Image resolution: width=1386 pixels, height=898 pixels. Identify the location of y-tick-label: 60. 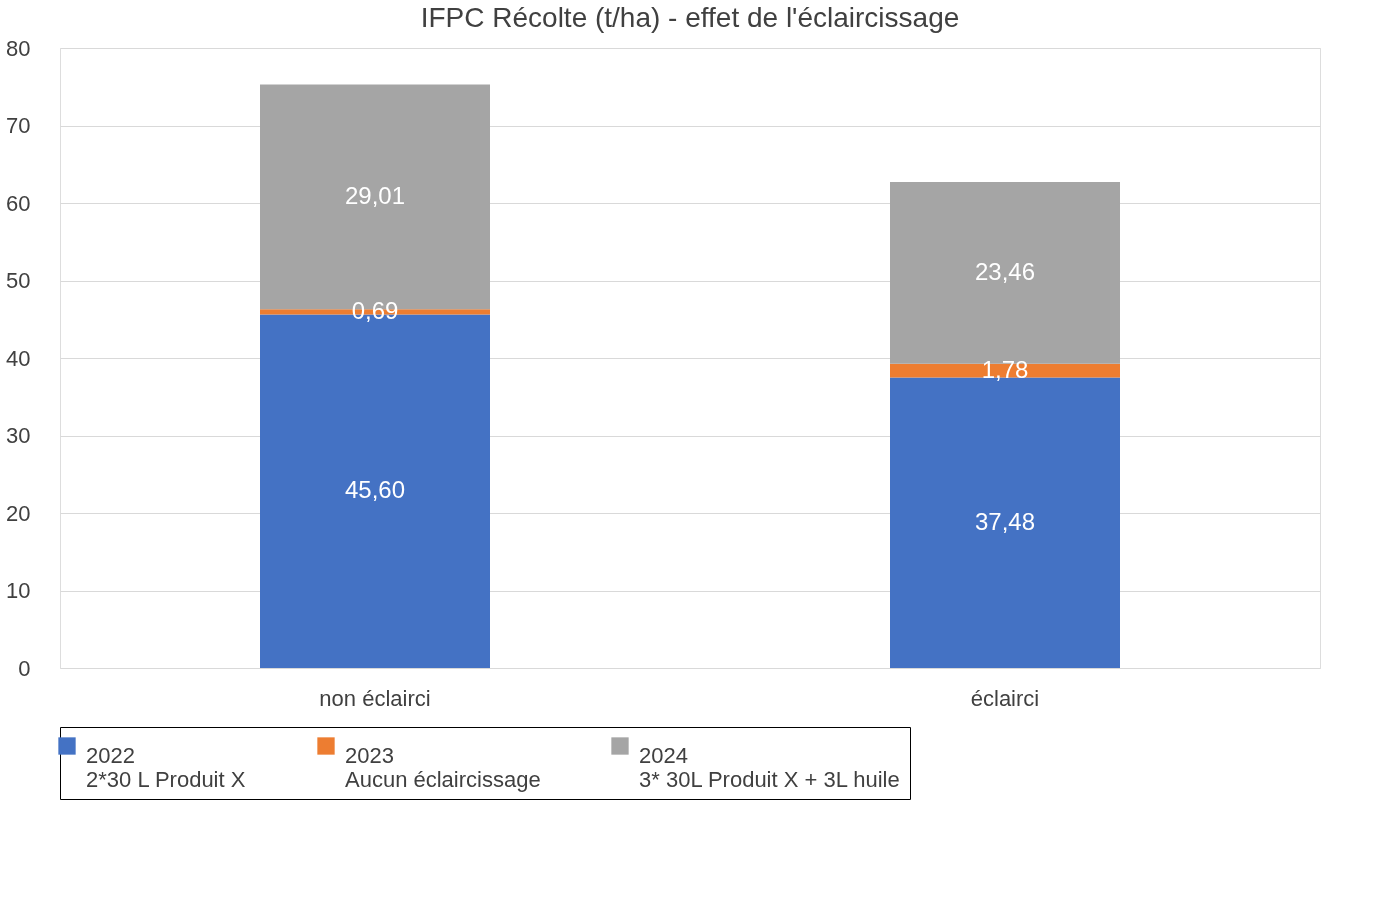
(18, 203).